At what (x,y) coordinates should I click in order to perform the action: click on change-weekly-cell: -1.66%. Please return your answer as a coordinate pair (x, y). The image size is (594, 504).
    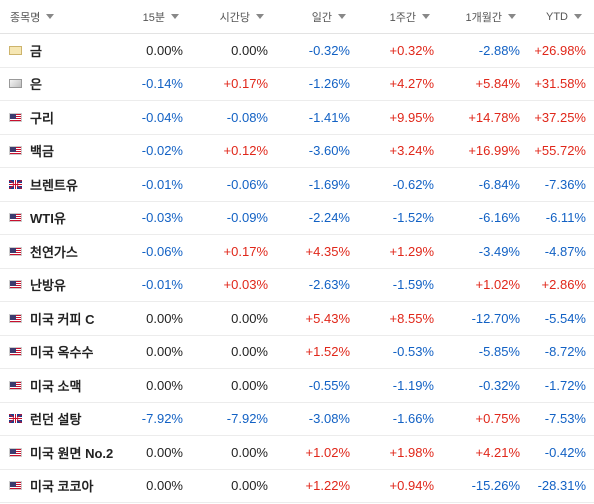
    Looking at the image, I should click on (413, 419).